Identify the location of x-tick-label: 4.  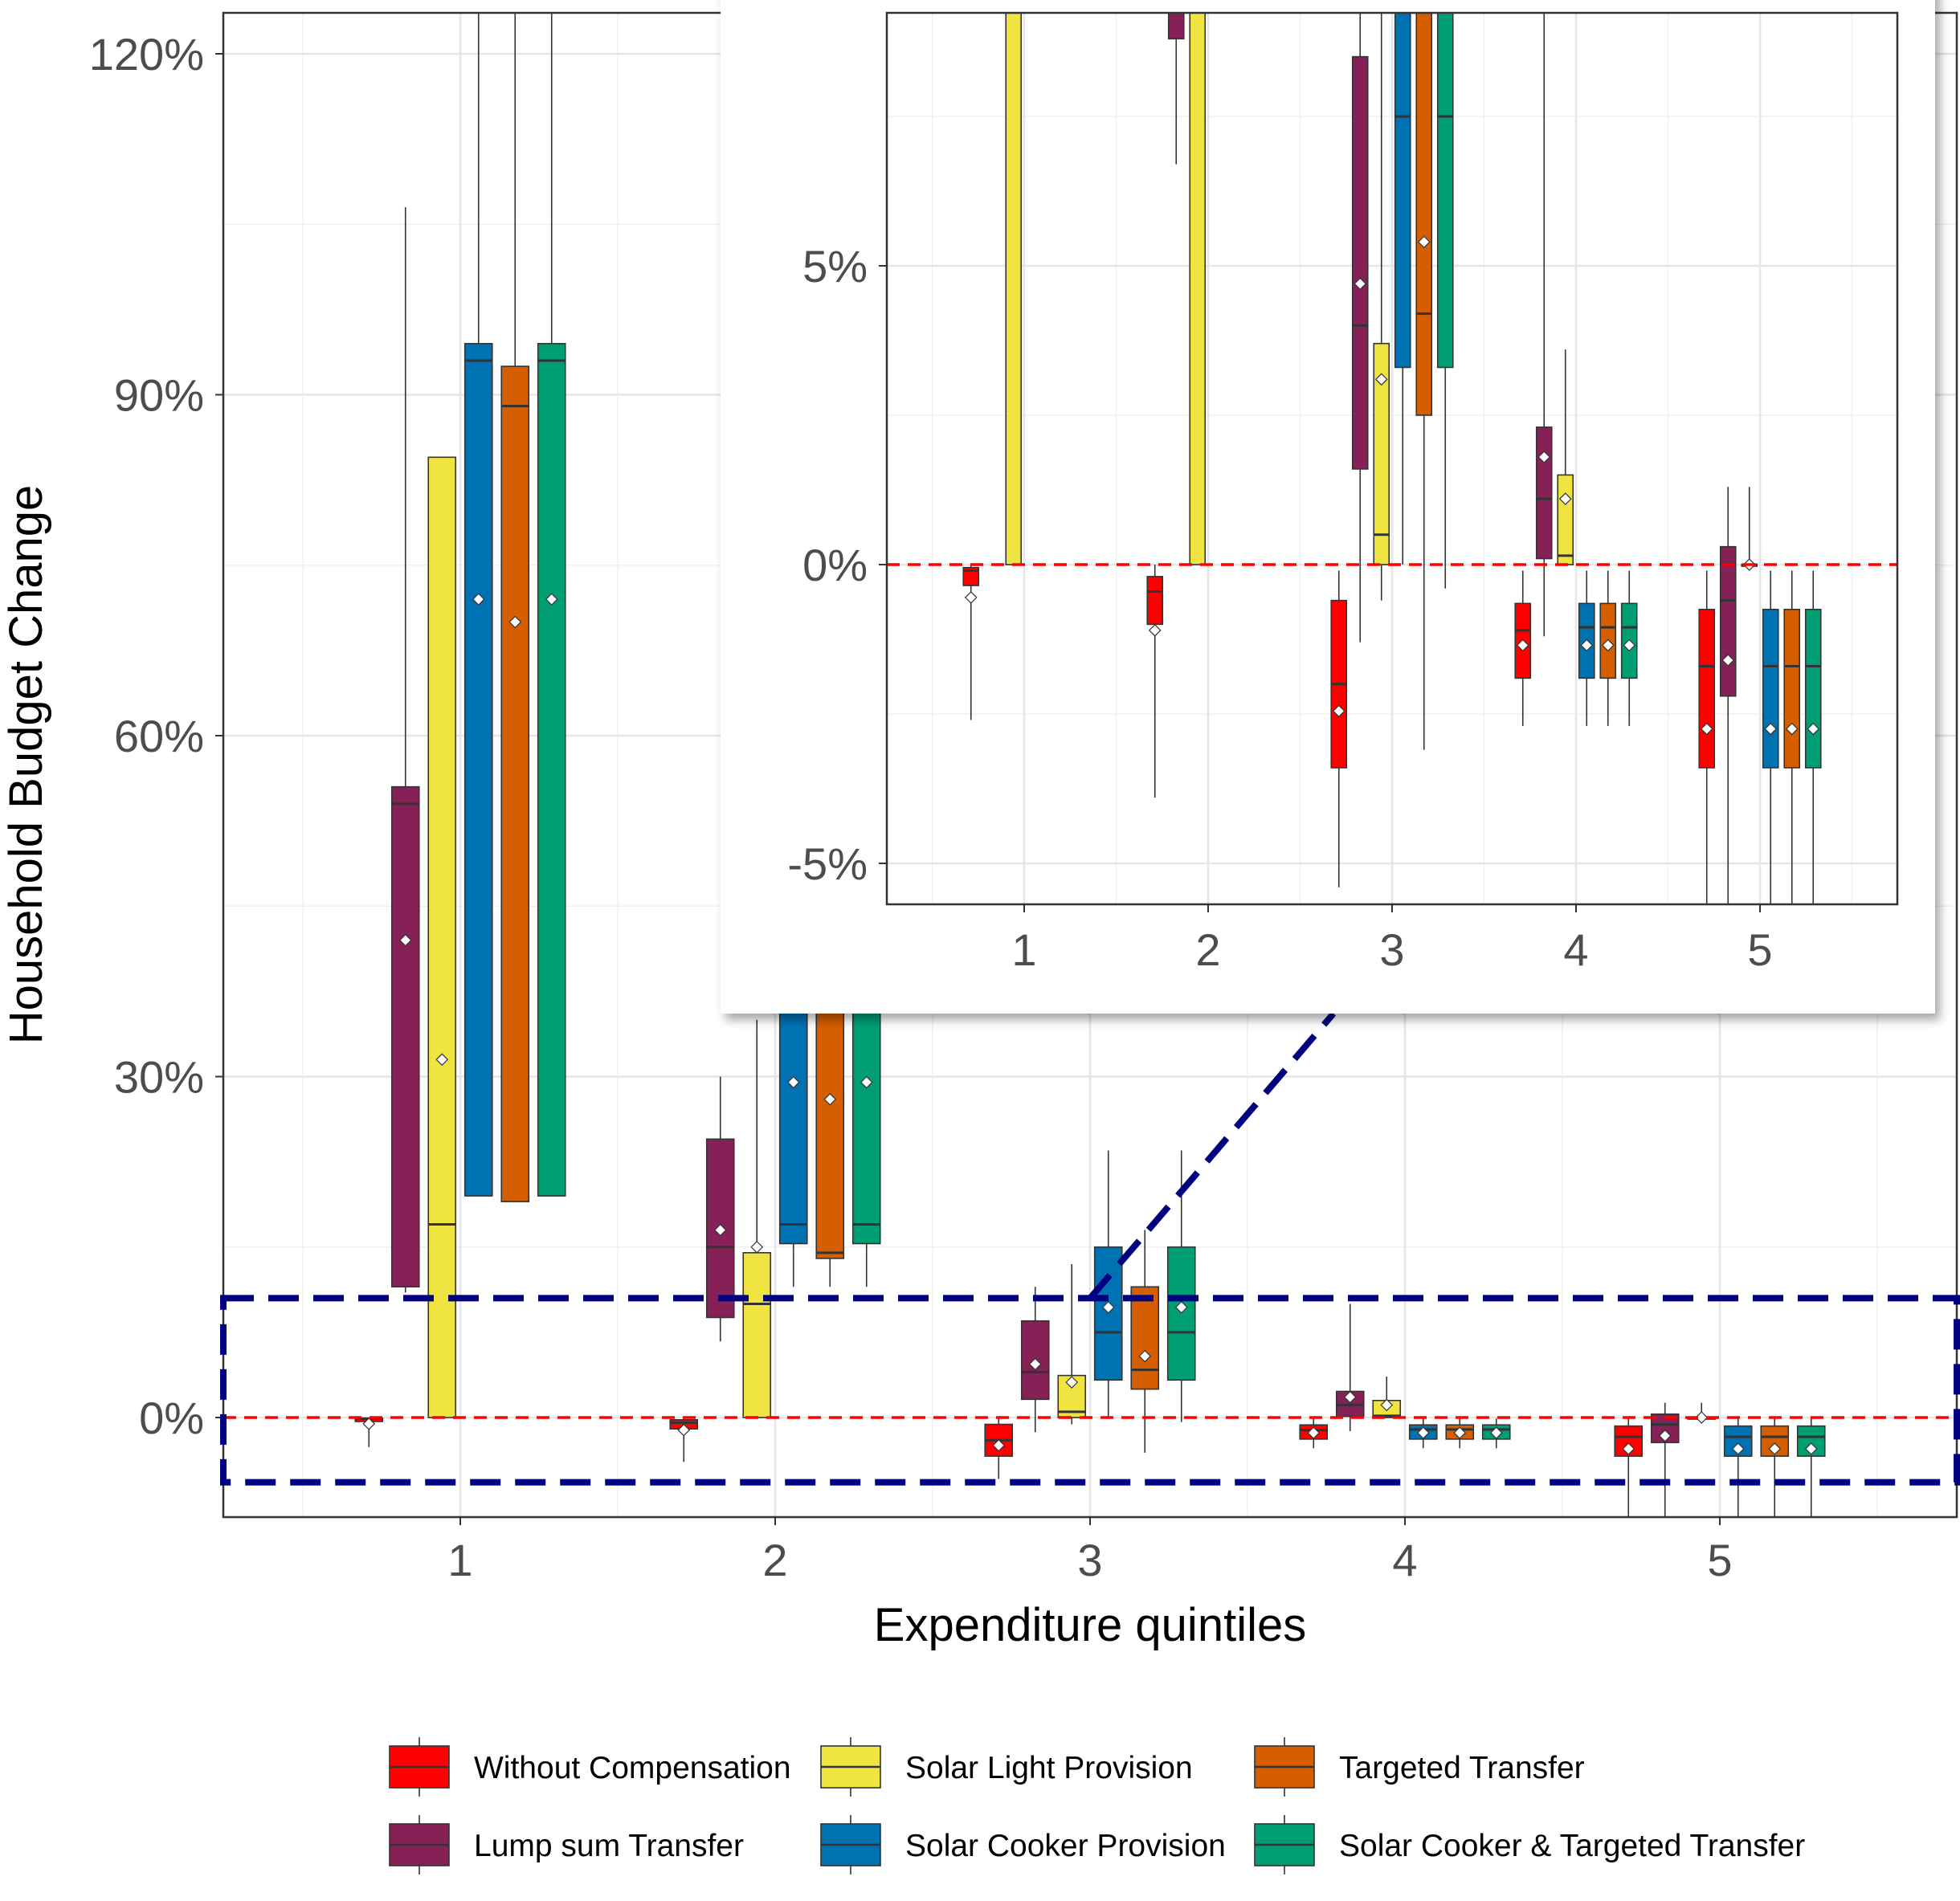
(1404, 1560).